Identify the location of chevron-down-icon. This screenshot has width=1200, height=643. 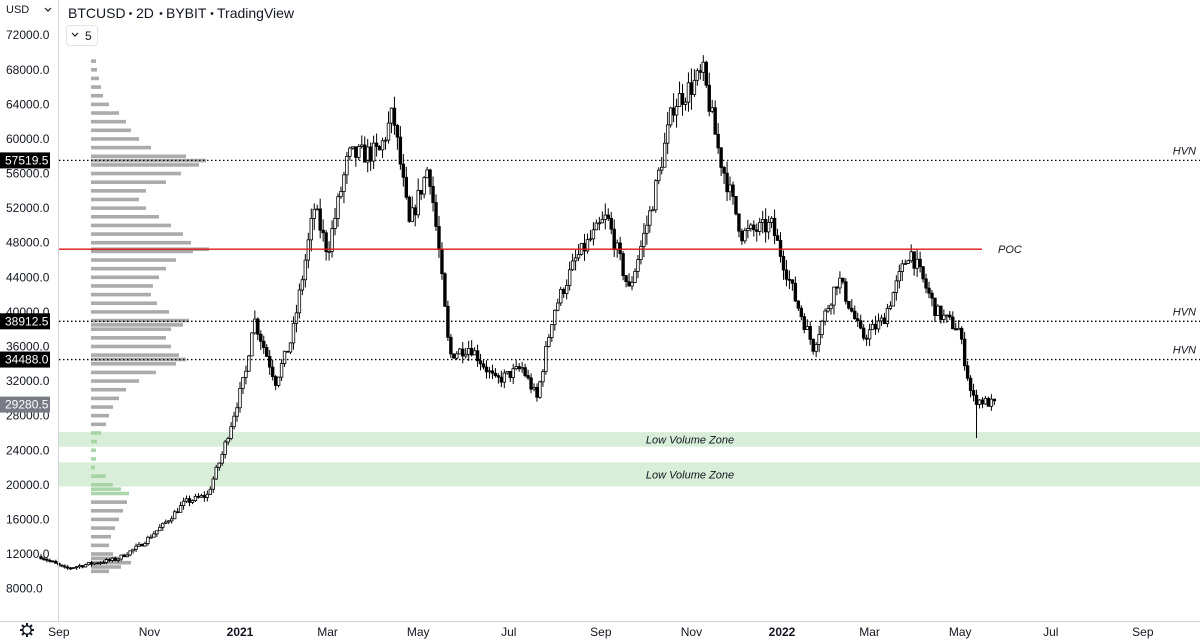
(48, 9).